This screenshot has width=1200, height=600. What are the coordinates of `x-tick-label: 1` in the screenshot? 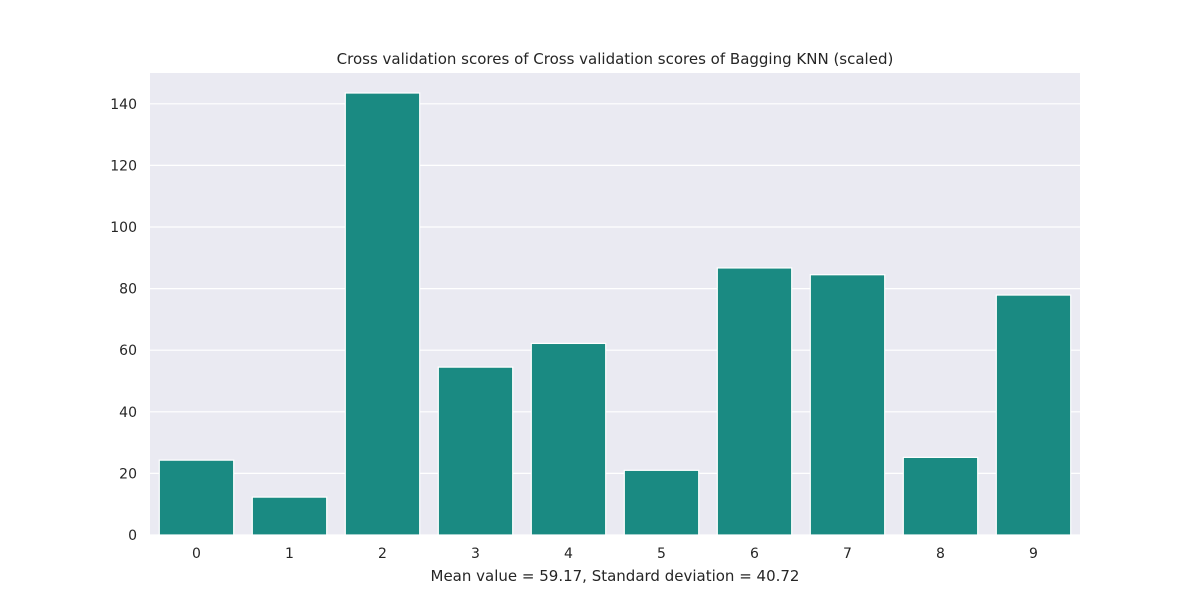 It's located at (289, 554).